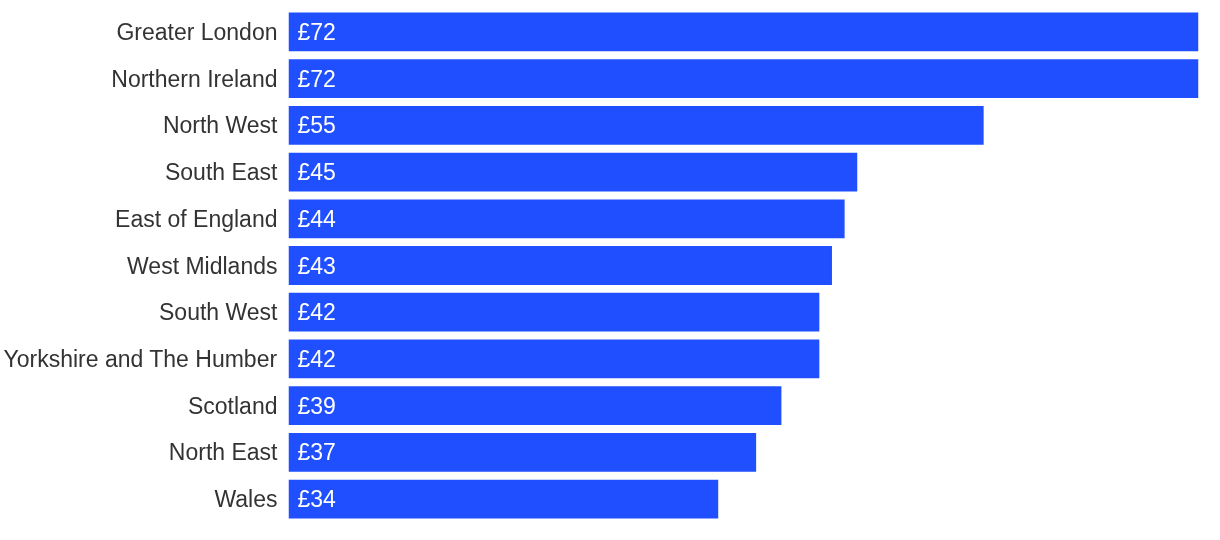 This screenshot has height=540, width=1220. Describe the element at coordinates (246, 499) in the screenshot. I see `y-tick-label: Wales` at that location.